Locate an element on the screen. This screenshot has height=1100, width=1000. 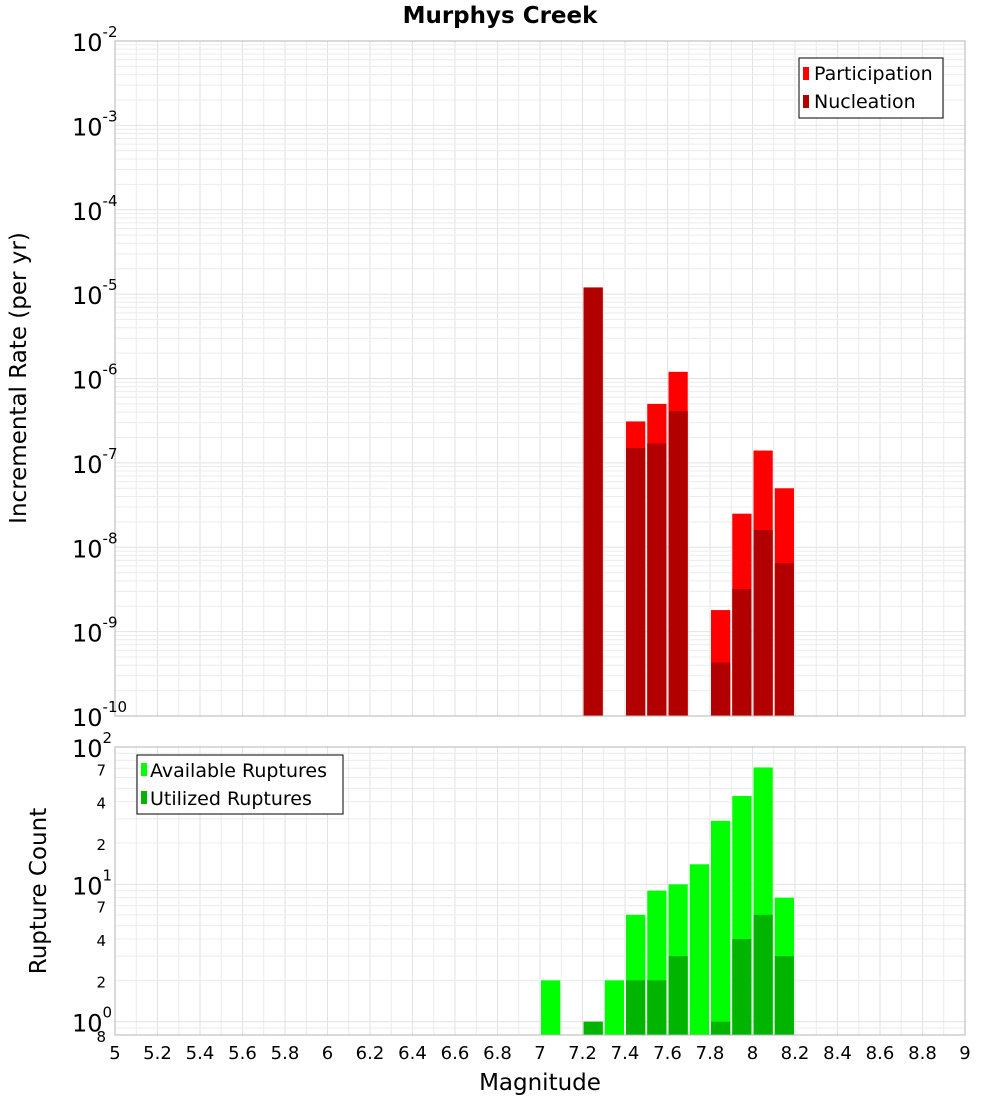
bottom-panel-bars is located at coordinates (667, 901).